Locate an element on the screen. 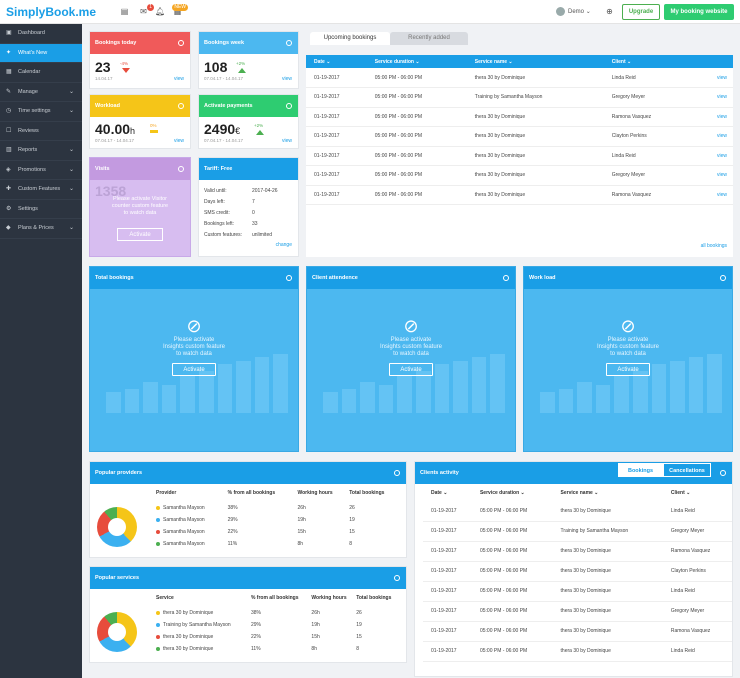  sidebar-item-custom-features: ✚ Custom Features ⌄ is located at coordinates (41, 190).